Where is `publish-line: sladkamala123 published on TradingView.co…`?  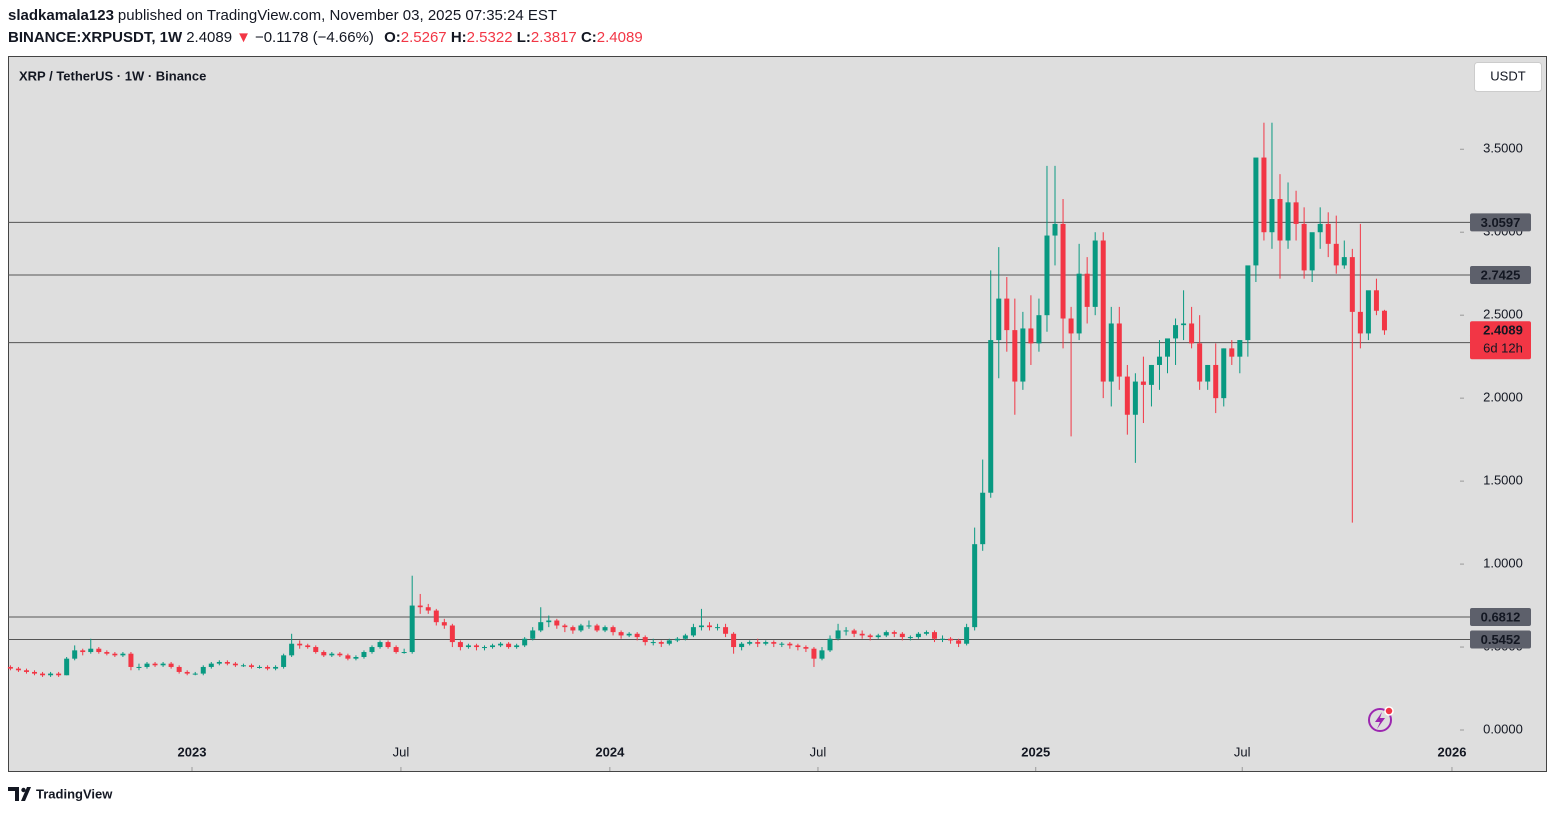
publish-line: sladkamala123 published on TradingView.co… is located at coordinates (282, 15).